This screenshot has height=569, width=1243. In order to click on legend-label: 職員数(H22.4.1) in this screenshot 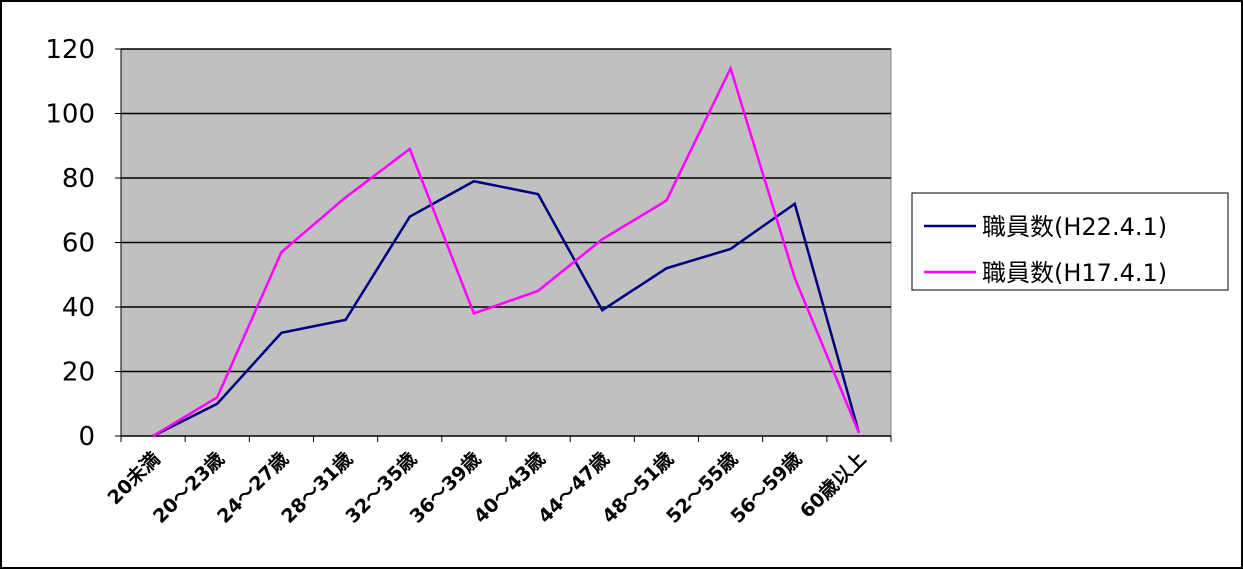, I will do `click(1074, 227)`.